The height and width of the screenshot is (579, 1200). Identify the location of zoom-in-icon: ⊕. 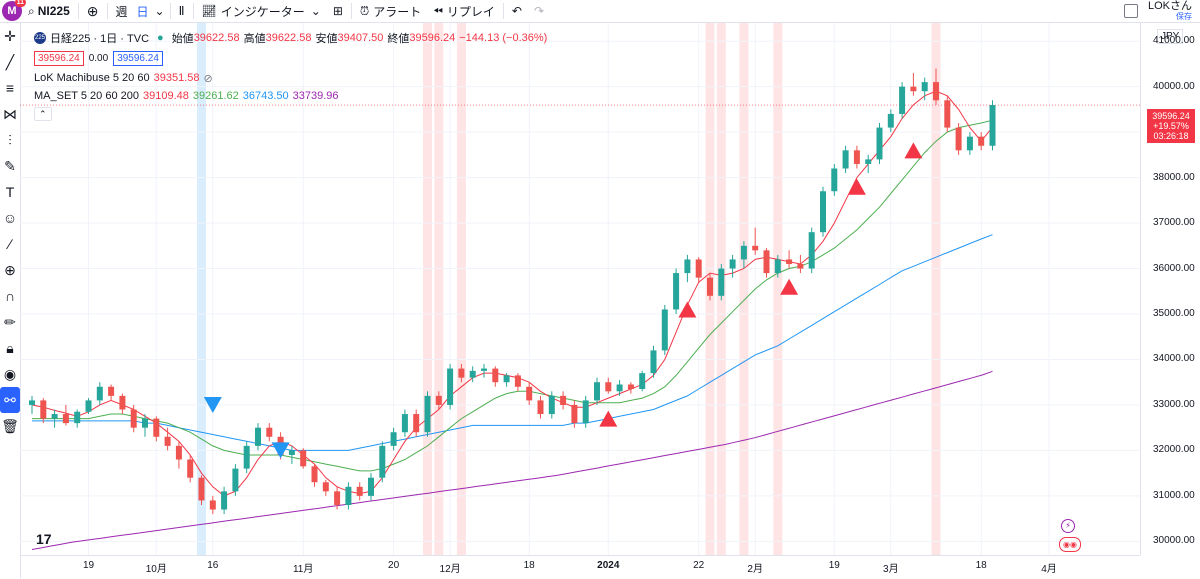
(10, 269).